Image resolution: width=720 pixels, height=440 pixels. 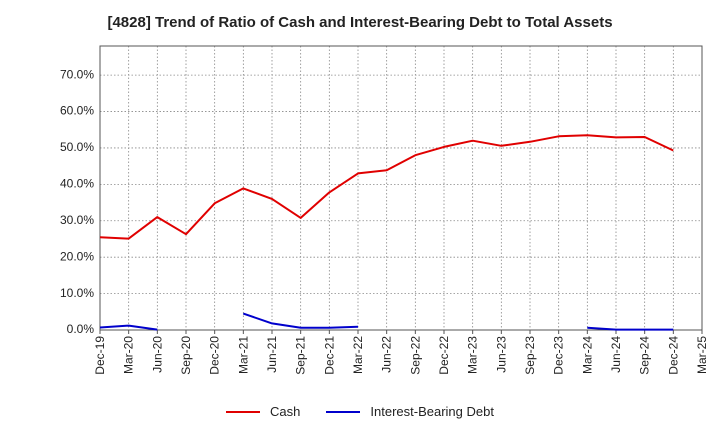 What do you see at coordinates (77, 111) in the screenshot?
I see `y-tick-label: 60.0%` at bounding box center [77, 111].